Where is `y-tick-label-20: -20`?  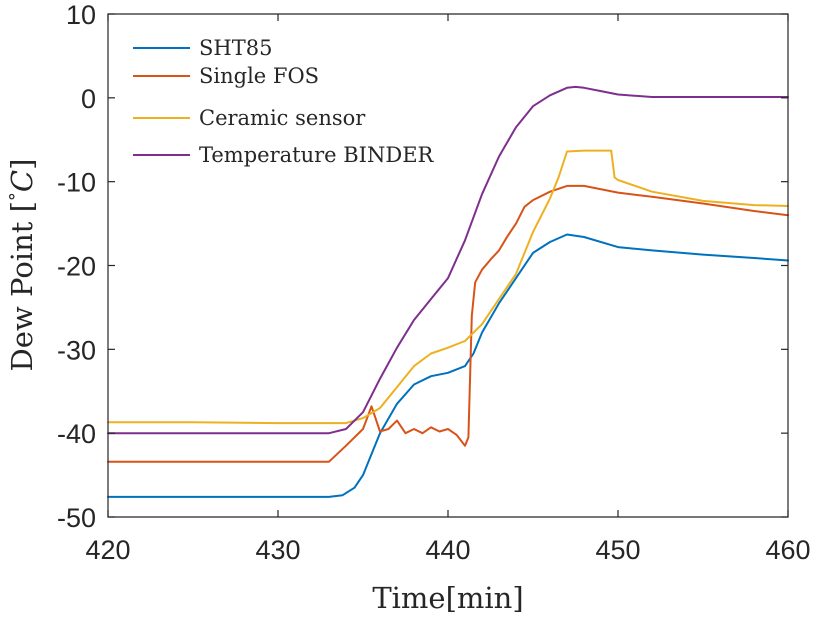
y-tick-label-20: -20 is located at coordinates (76, 267).